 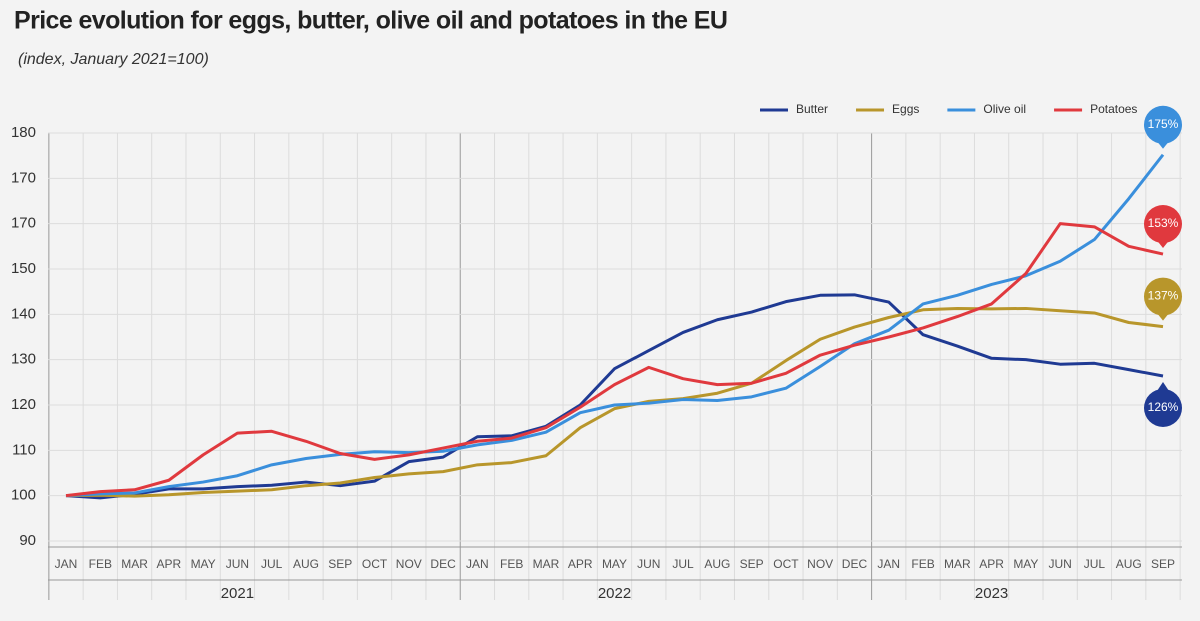 I want to click on year-label: 2022, so click(x=614, y=593).